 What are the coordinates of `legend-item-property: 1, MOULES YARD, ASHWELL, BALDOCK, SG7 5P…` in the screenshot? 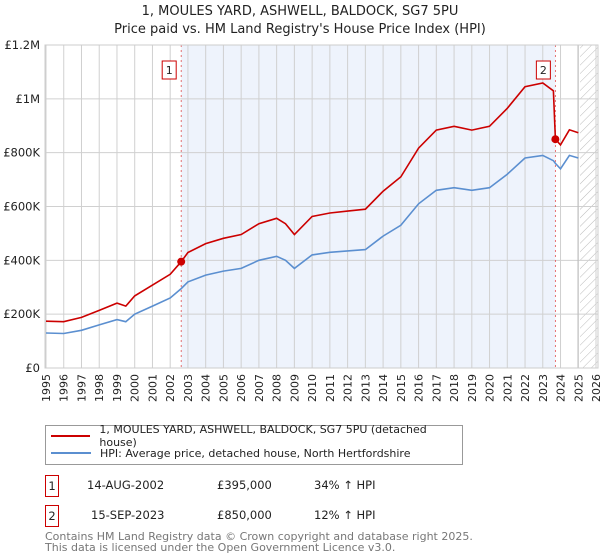 It's located at (256, 436).